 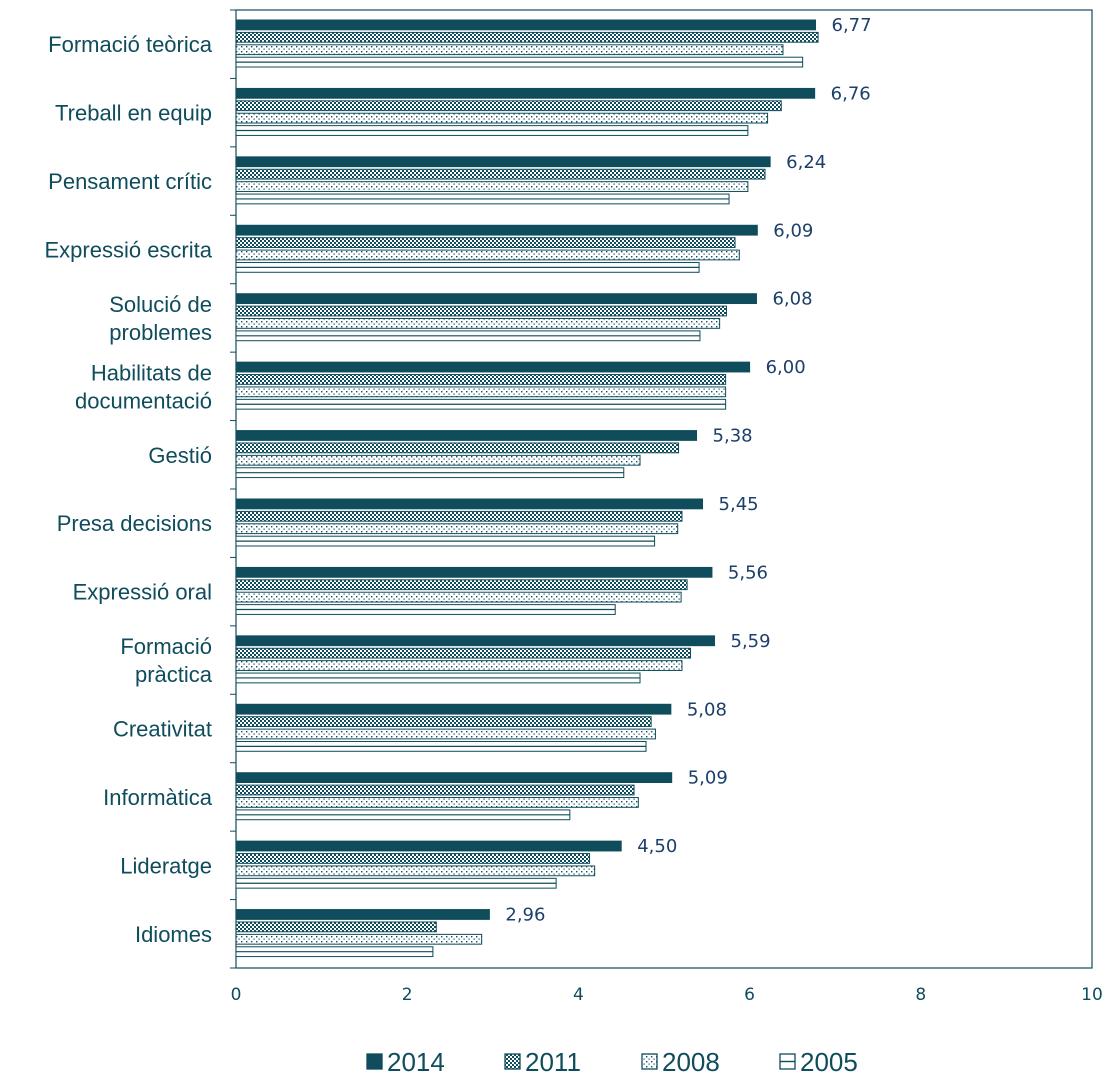 I want to click on x-tick-label: 6, so click(x=749, y=995).